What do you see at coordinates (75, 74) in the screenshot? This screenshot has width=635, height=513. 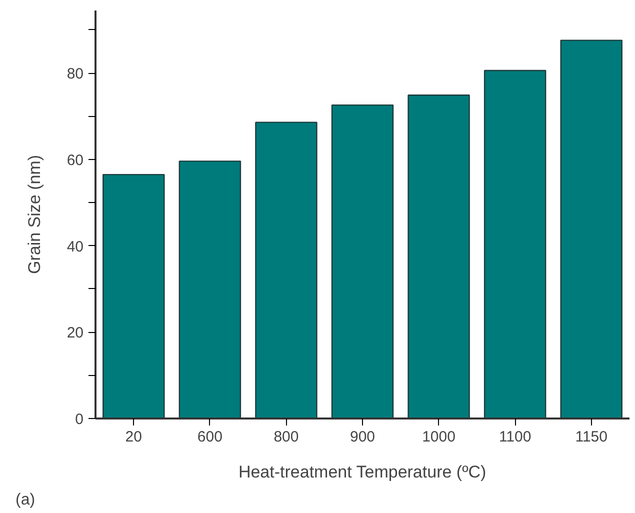 I see `y-tick-label: 80` at bounding box center [75, 74].